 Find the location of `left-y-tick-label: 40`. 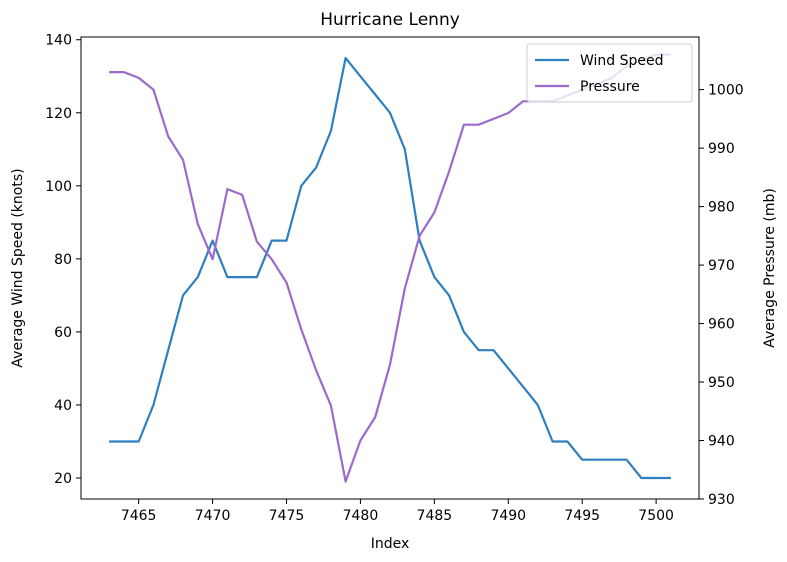

left-y-tick-label: 40 is located at coordinates (63, 406).